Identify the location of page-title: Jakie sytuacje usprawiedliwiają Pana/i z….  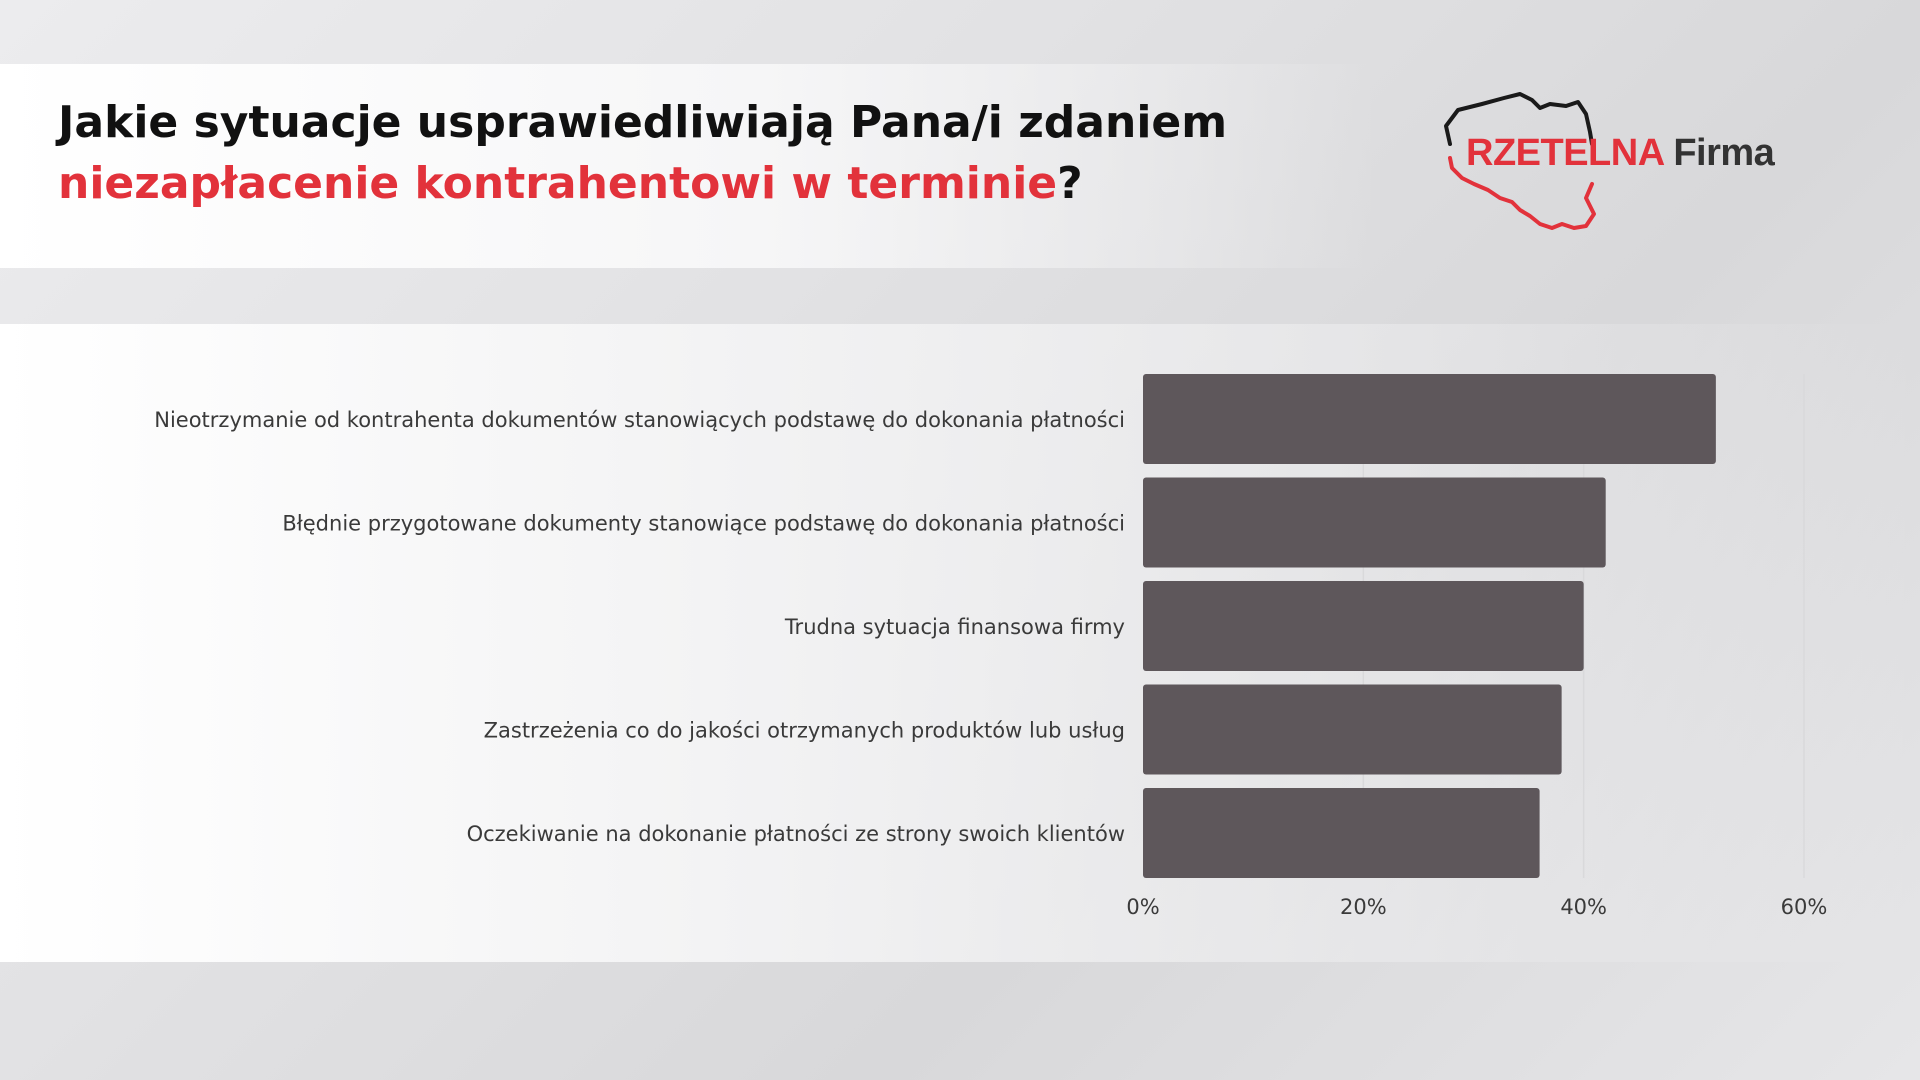
(708, 153).